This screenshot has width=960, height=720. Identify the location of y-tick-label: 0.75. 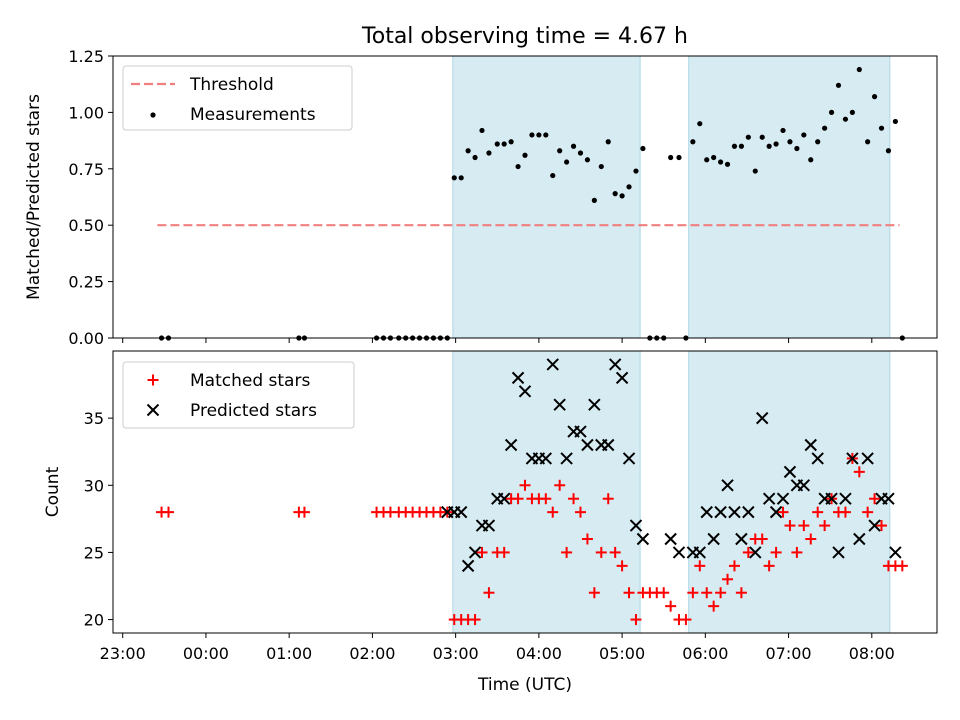
(86, 169).